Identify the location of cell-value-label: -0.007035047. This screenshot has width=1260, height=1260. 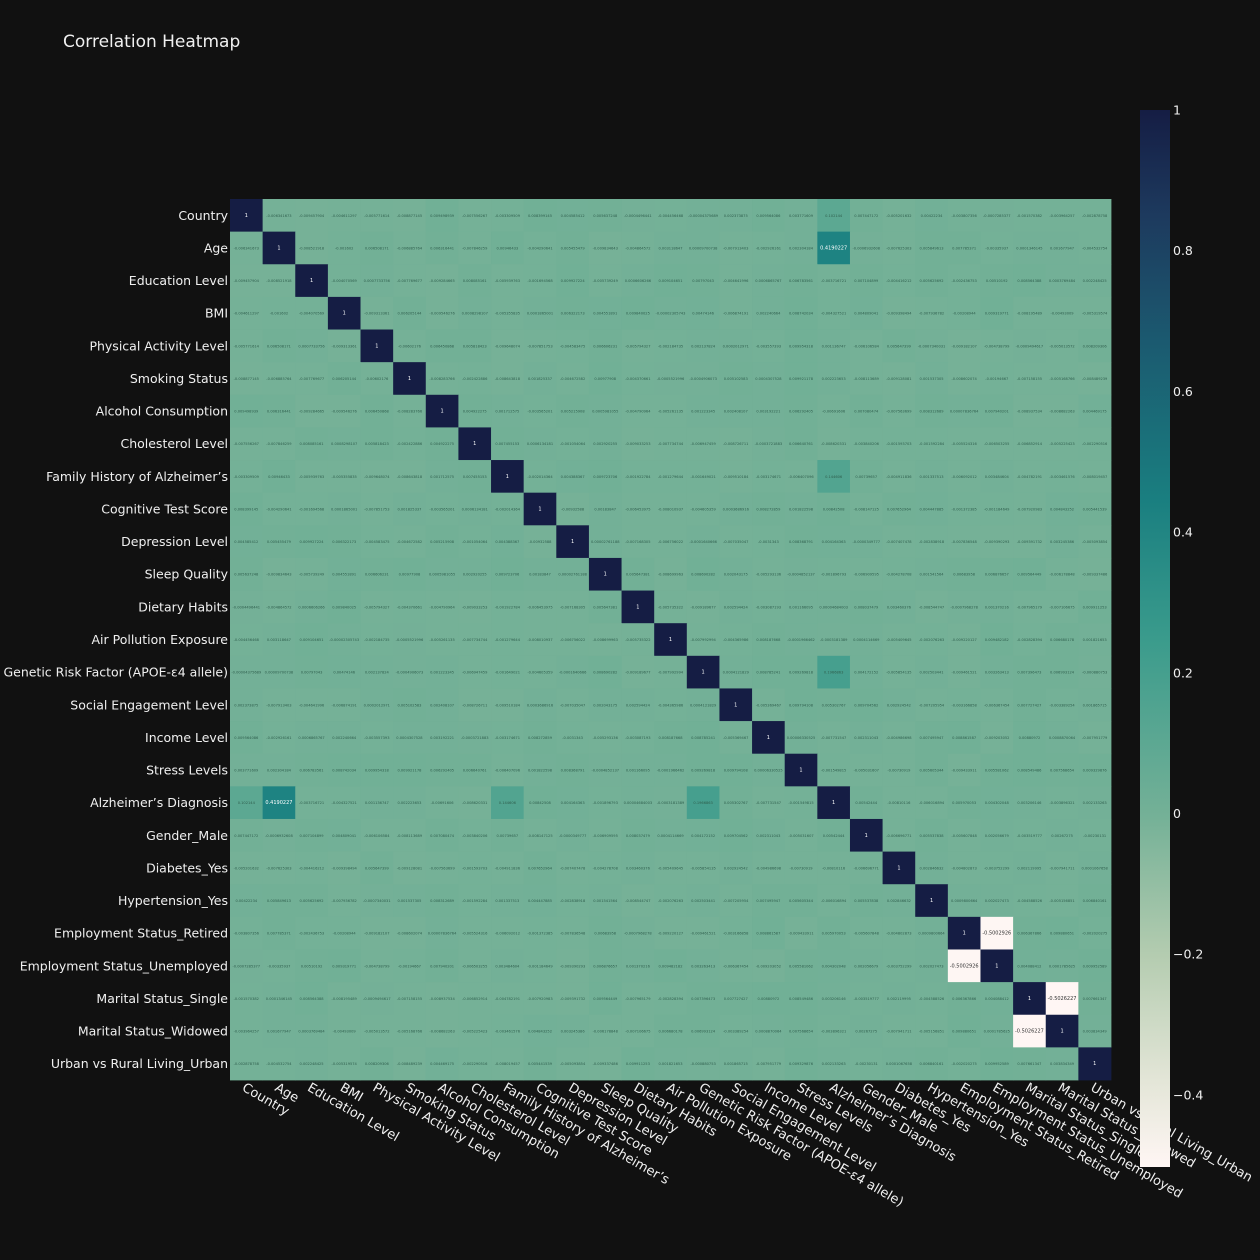
(735, 542).